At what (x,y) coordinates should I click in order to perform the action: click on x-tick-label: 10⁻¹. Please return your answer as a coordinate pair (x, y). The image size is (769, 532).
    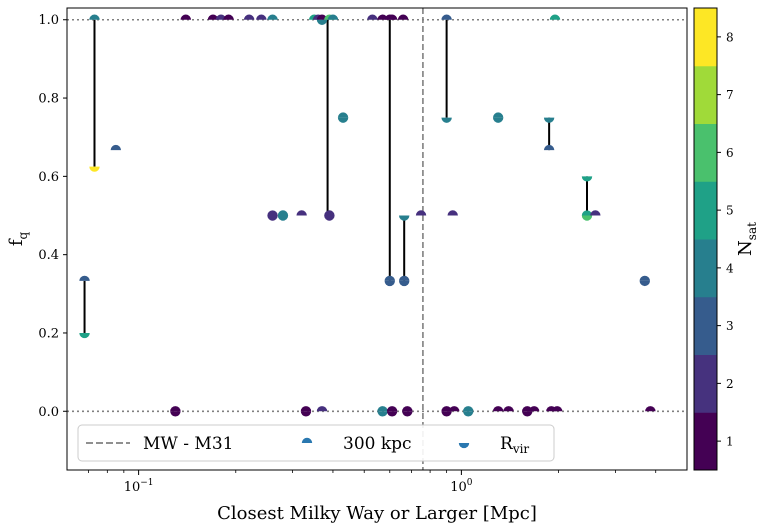
    Looking at the image, I should click on (139, 486).